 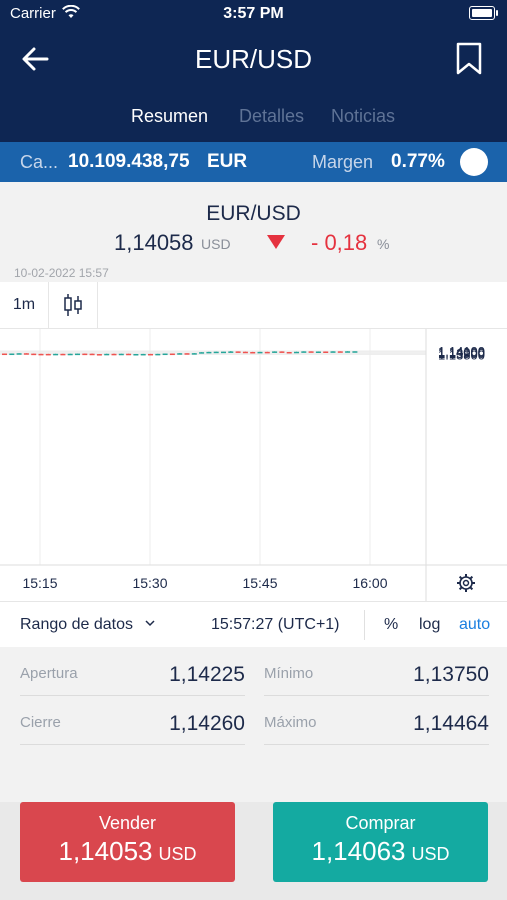 I want to click on margin-value: 0.77%, so click(x=418, y=161).